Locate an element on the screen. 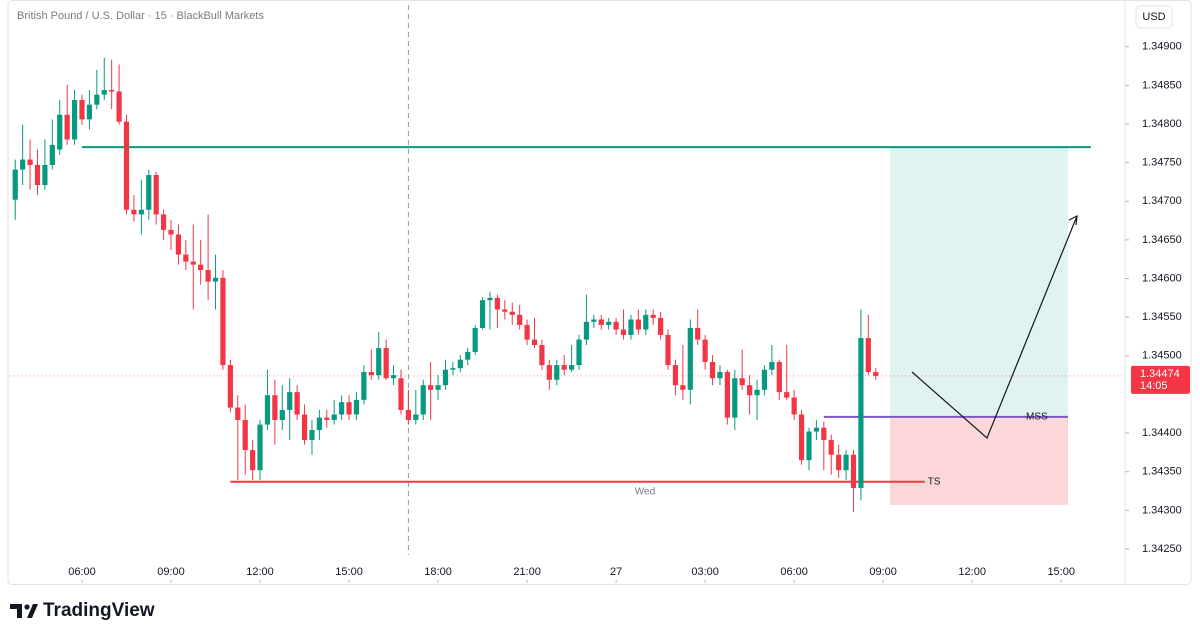 This screenshot has height=639, width=1200. y-tick-label: 1.34800 is located at coordinates (1162, 124).